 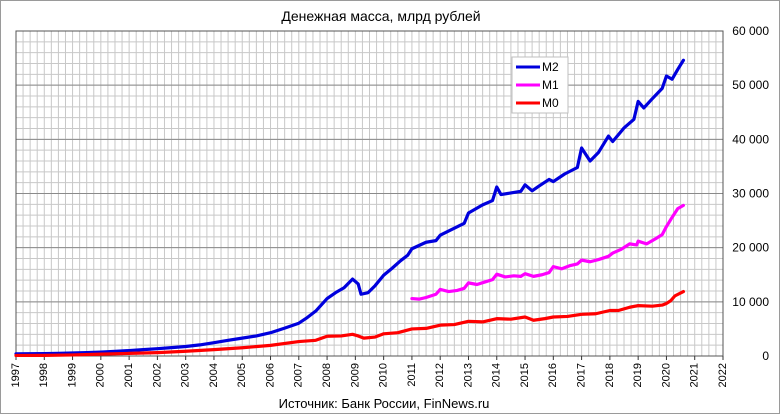 What do you see at coordinates (750, 194) in the screenshot?
I see `y-tick-label: 30 000` at bounding box center [750, 194].